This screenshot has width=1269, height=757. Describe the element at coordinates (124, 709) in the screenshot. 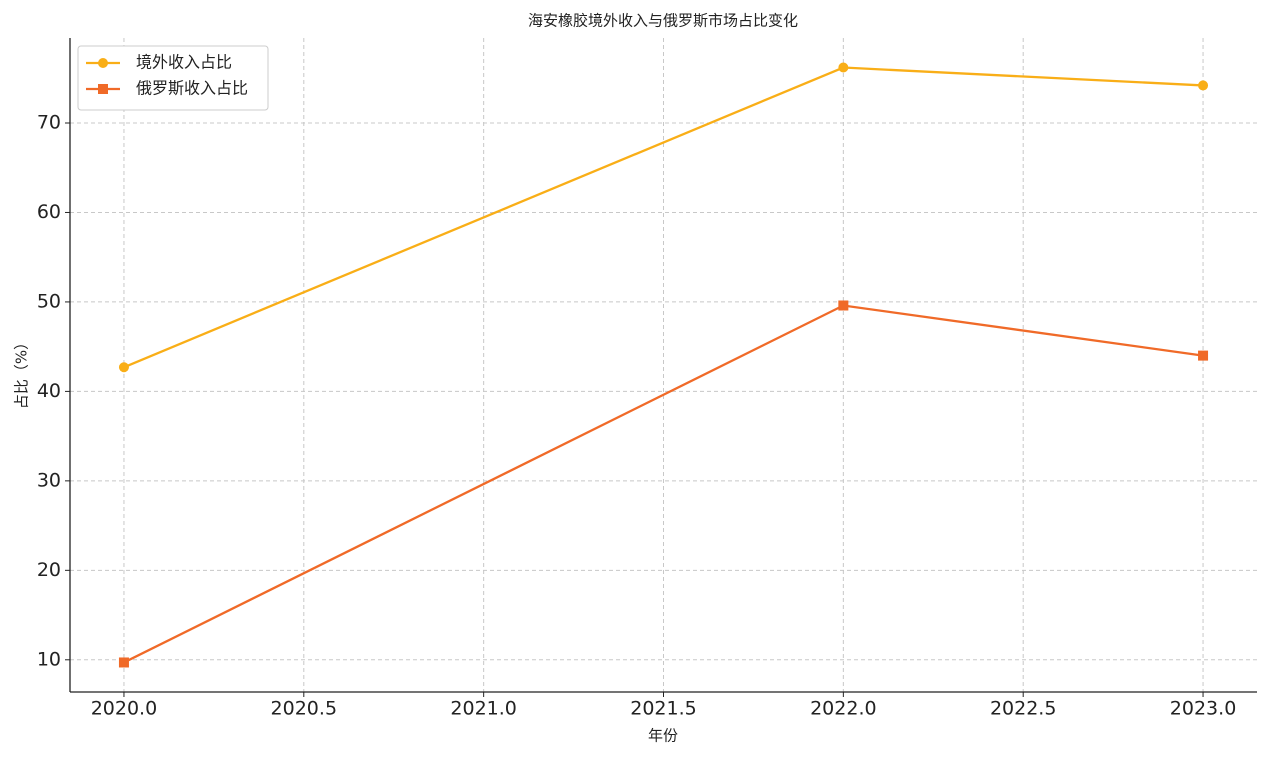

I see `x-tick-label: 2020.0` at that location.